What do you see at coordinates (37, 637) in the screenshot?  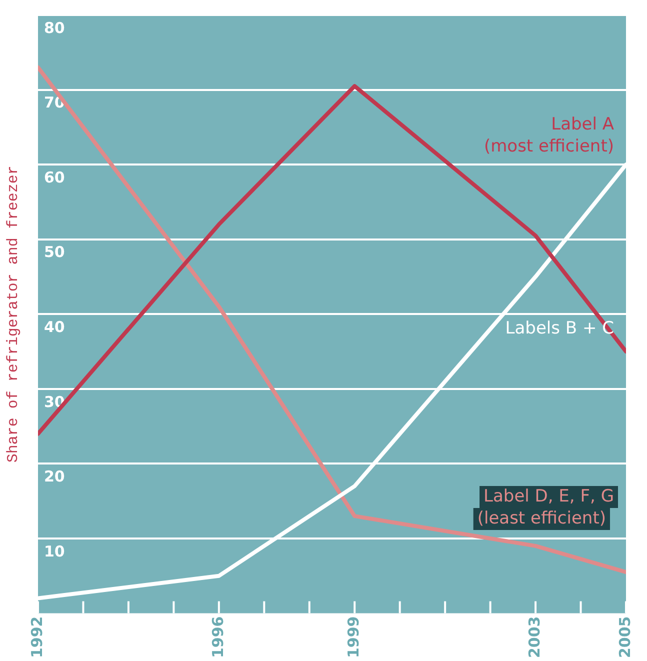 I see `x-tick-label: 1992` at bounding box center [37, 637].